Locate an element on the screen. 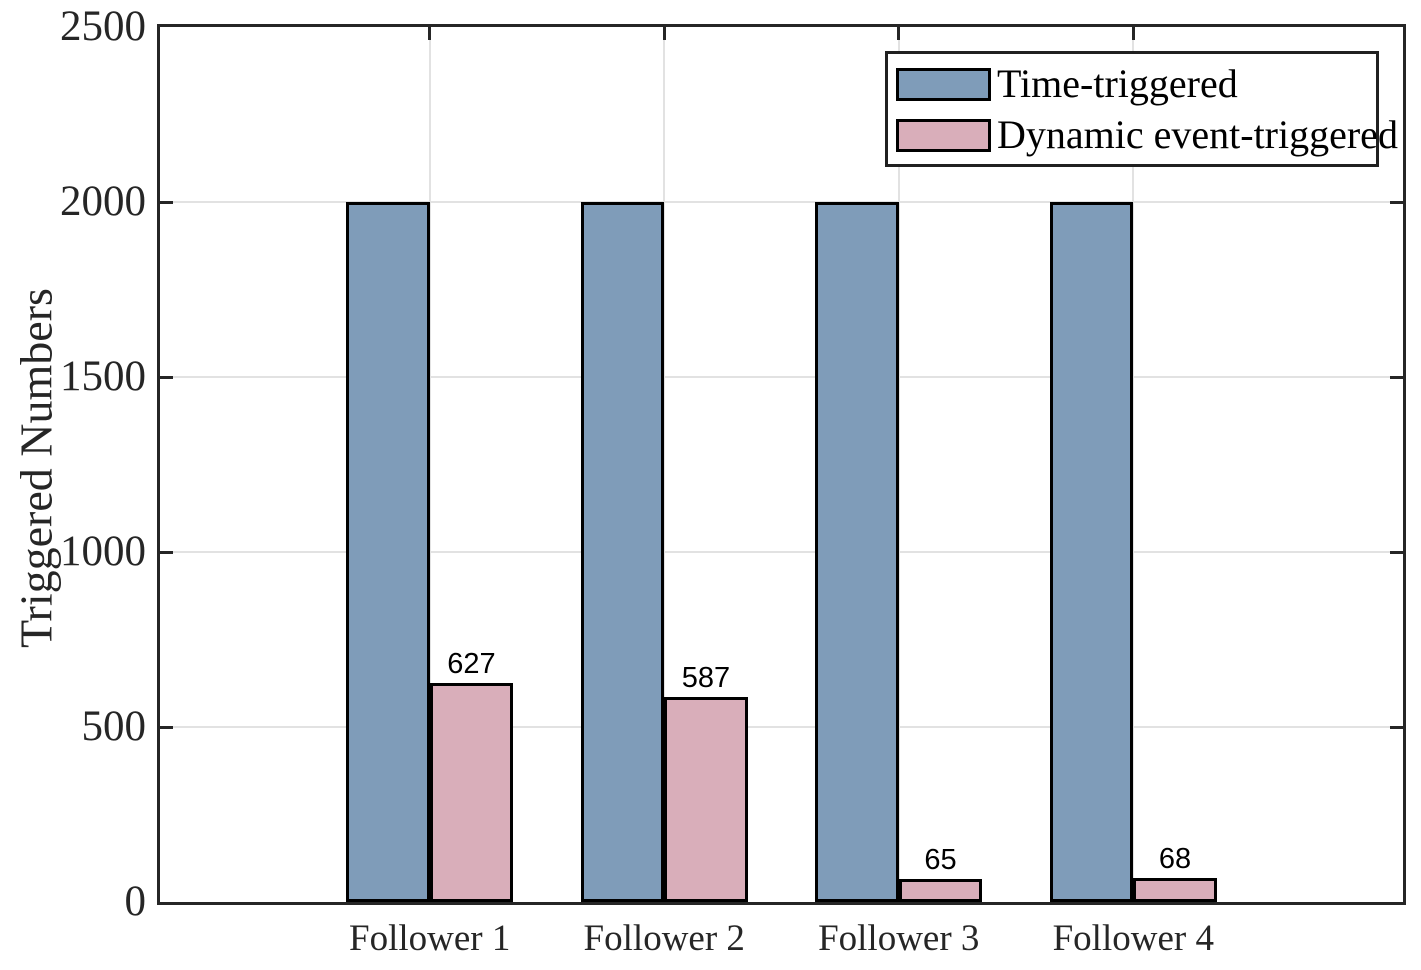  y-tick-label-1000: 1000 is located at coordinates (103, 551).